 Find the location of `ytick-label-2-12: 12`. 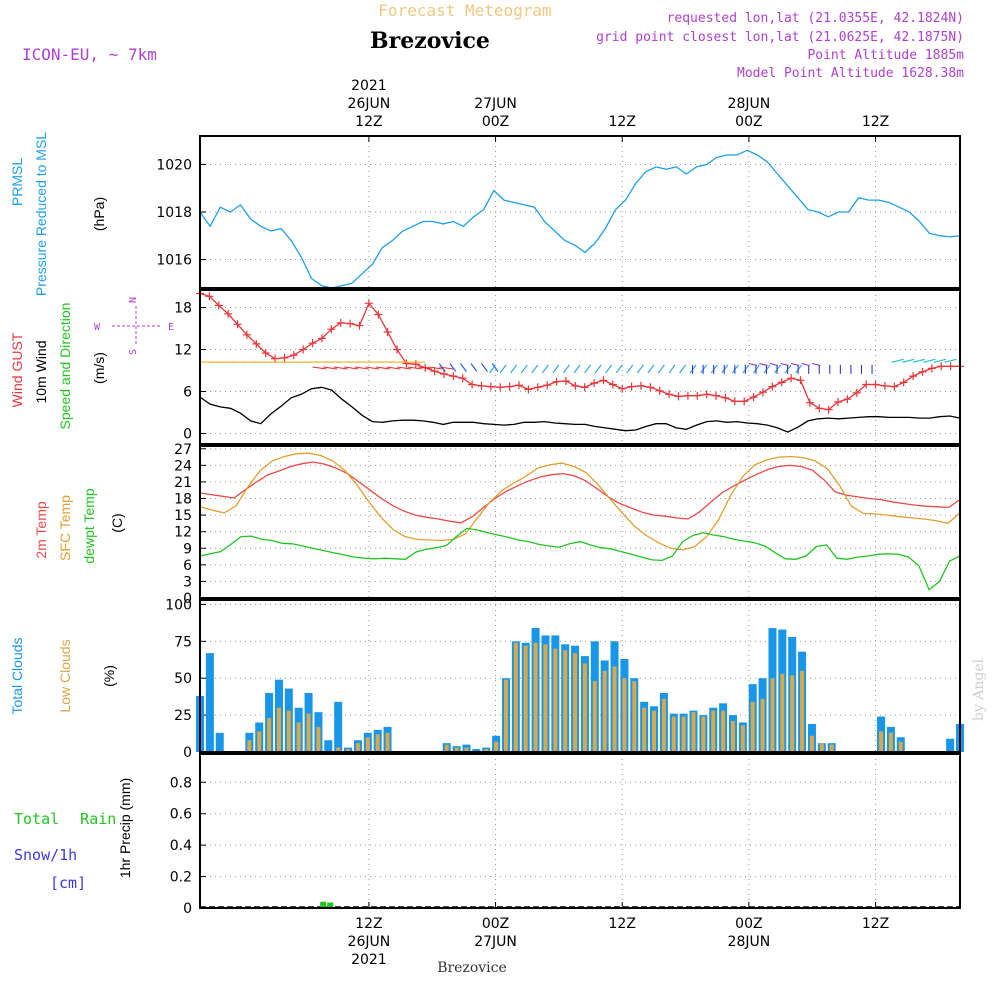

ytick-label-2-12: 12 is located at coordinates (183, 533).